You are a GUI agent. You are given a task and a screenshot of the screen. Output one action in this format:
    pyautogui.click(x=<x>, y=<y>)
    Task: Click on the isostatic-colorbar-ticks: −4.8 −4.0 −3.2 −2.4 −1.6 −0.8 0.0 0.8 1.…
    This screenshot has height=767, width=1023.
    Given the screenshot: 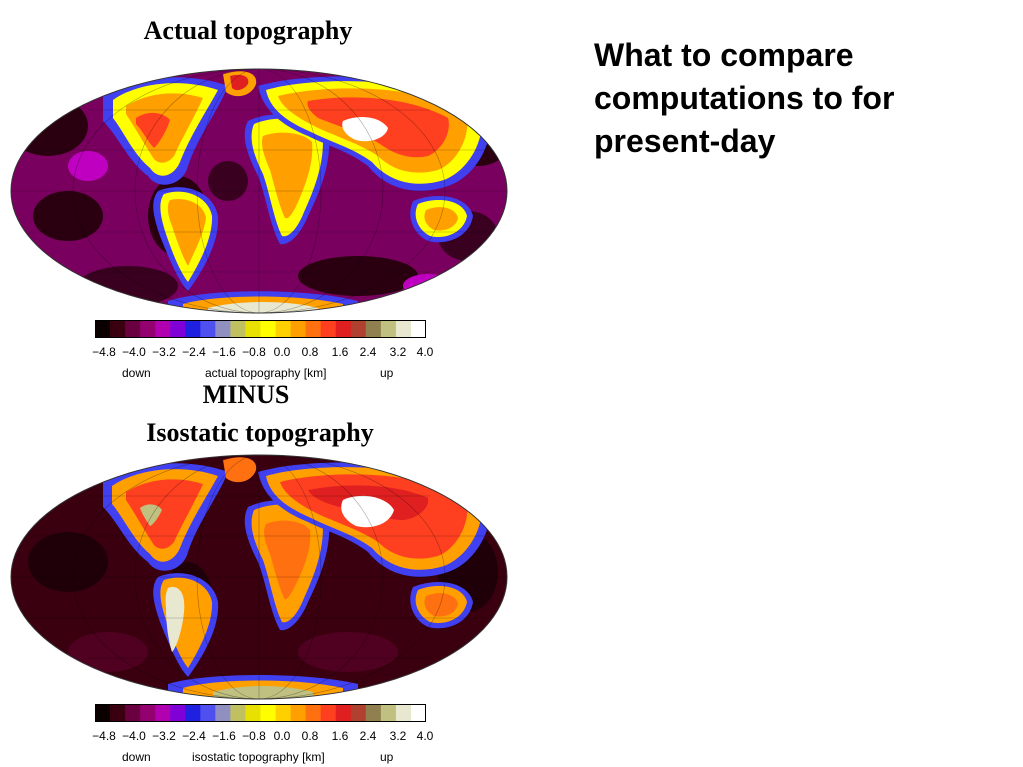 What is the action you would take?
    pyautogui.click(x=265, y=737)
    